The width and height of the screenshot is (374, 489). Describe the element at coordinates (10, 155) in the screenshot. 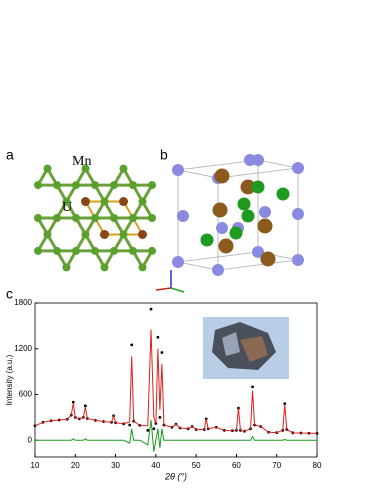

I see `panel-label: a` at that location.